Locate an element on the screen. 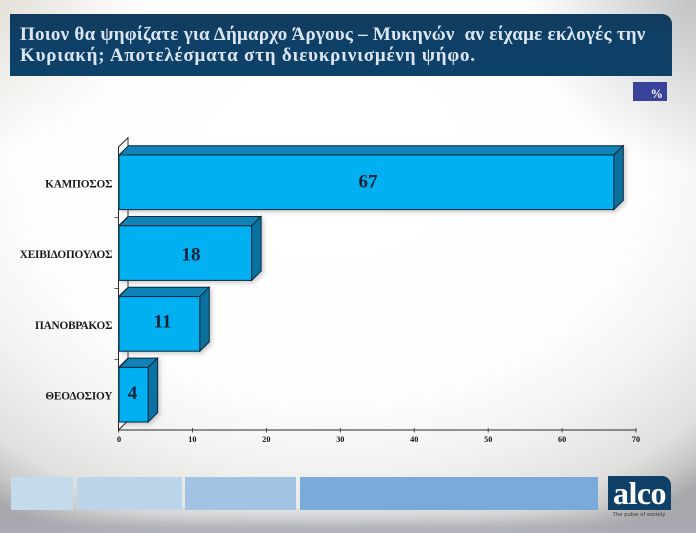 This screenshot has height=533, width=696. svg-text: 50 is located at coordinates (488, 439).